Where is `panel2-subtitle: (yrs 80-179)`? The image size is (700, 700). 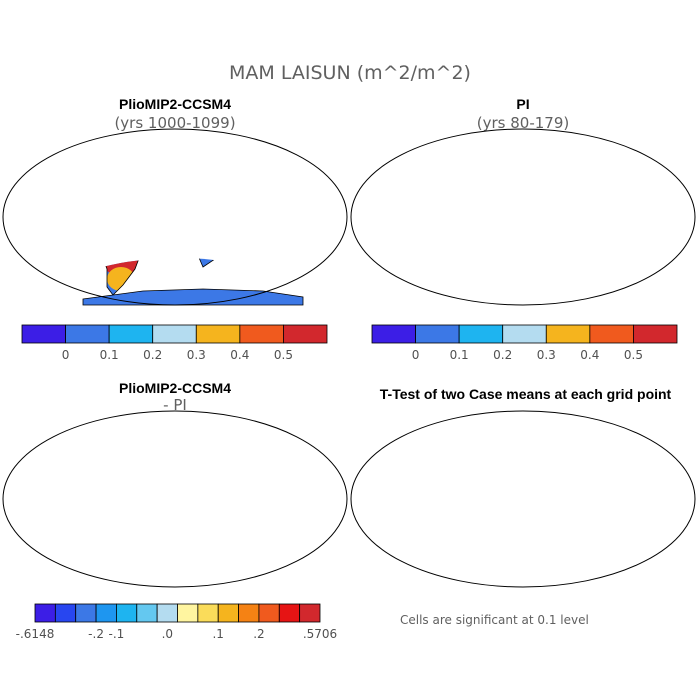 panel2-subtitle: (yrs 80-179) is located at coordinates (523, 123).